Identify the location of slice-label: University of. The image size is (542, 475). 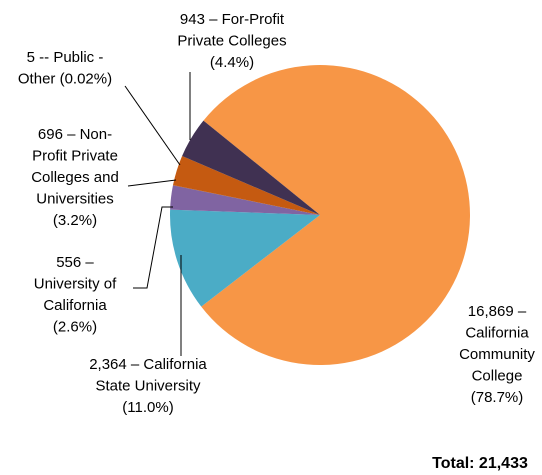
(75, 283).